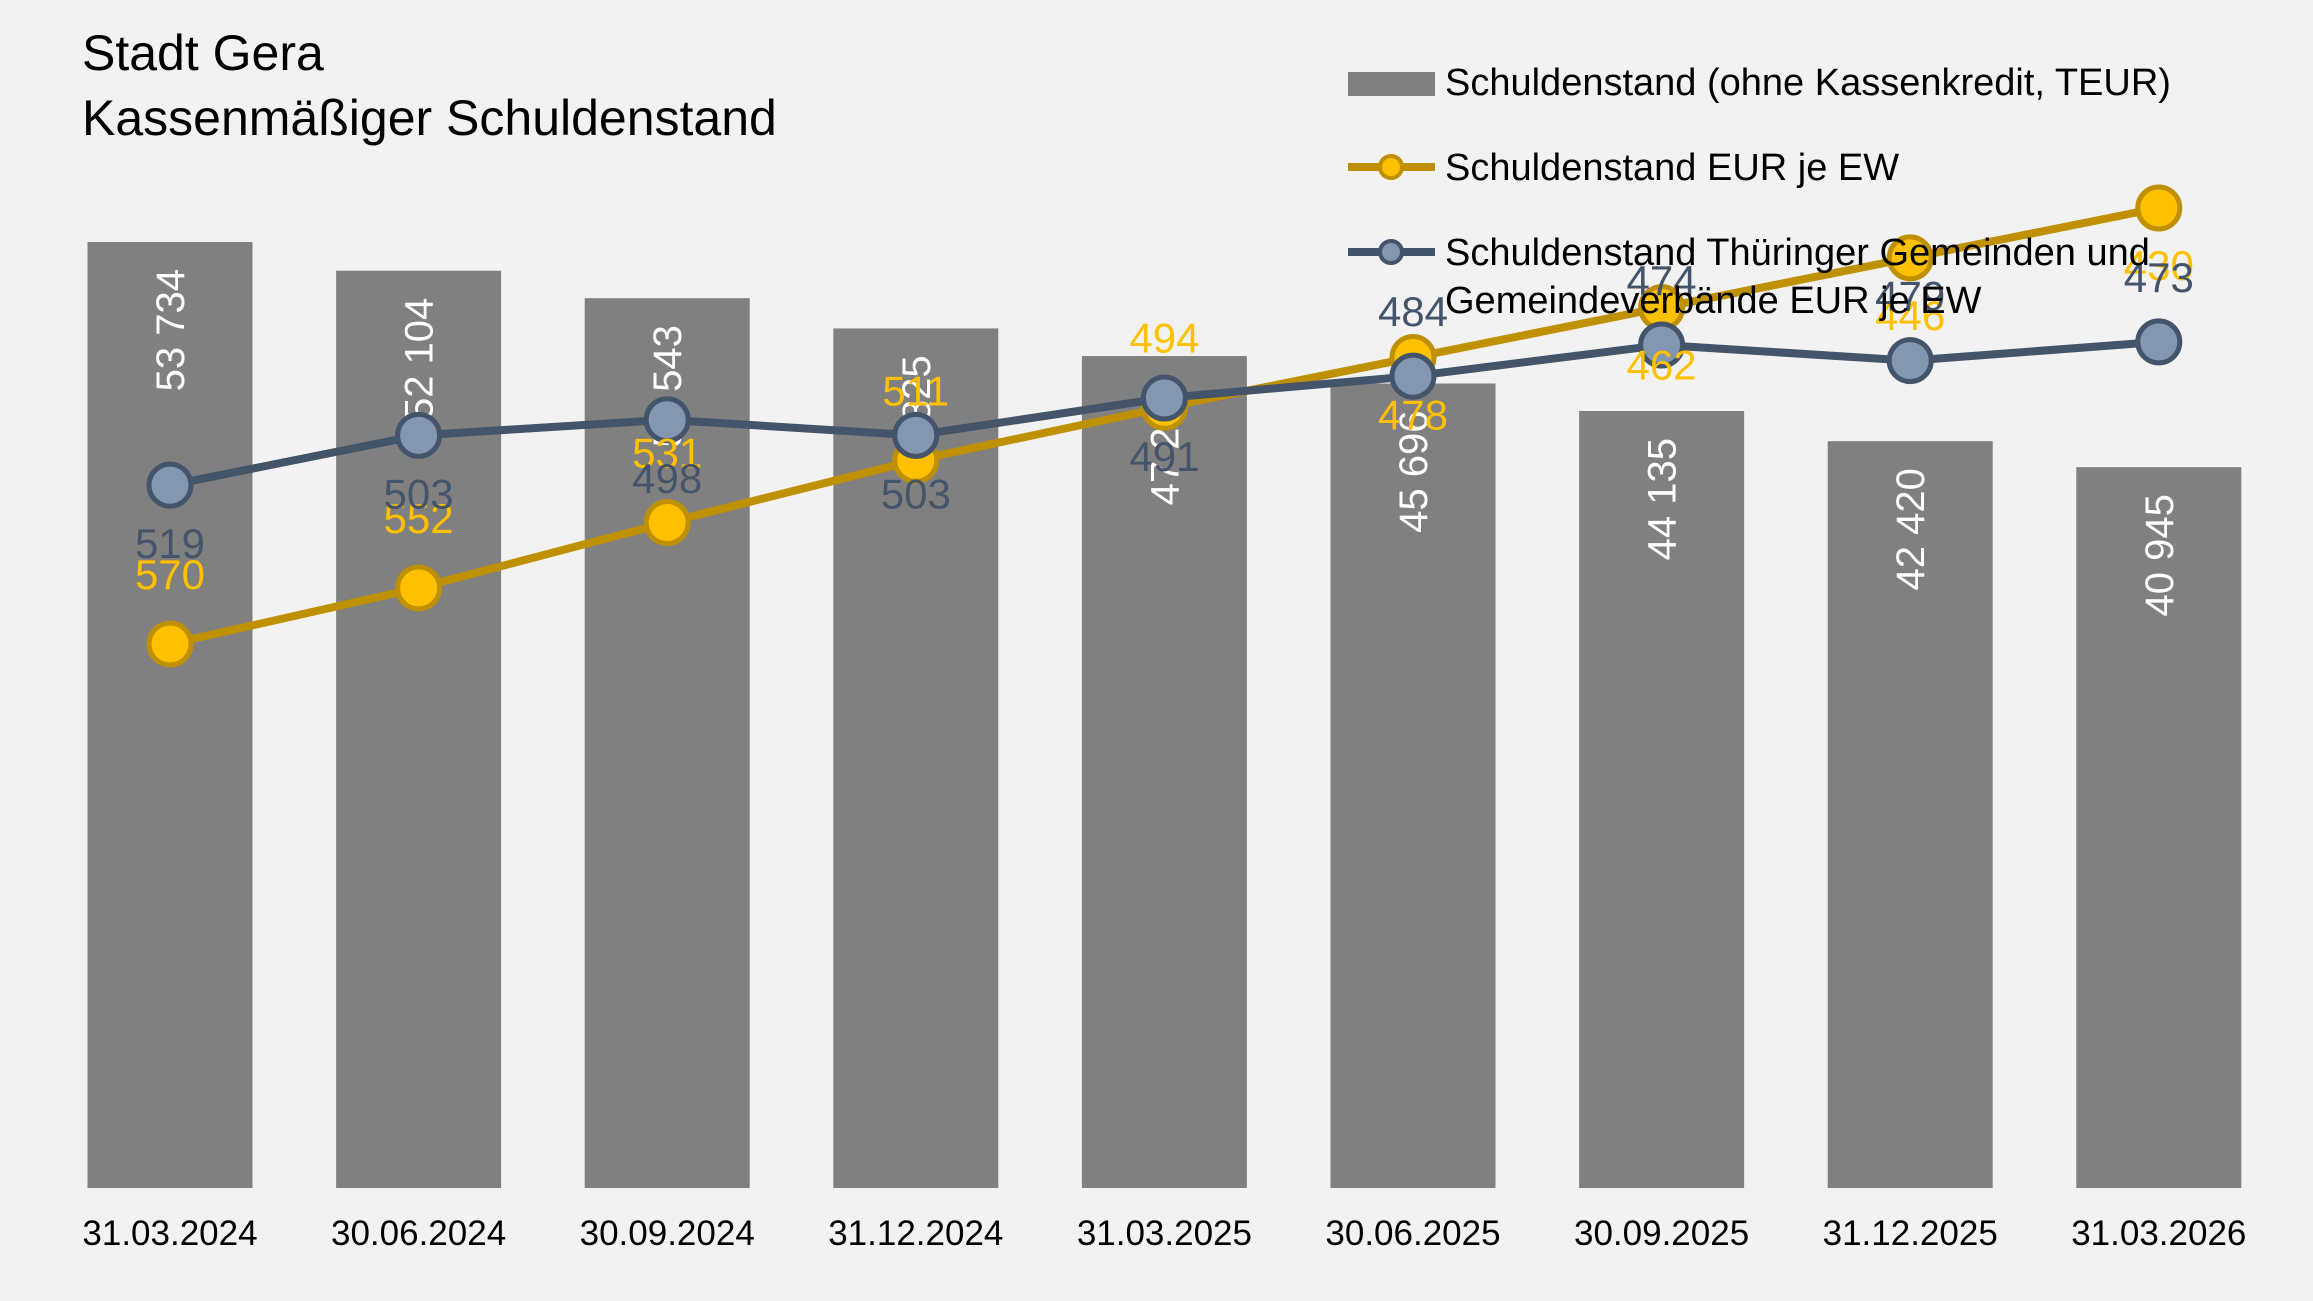 This screenshot has height=1301, width=2313. I want to click on legend-blue-marker, so click(1391, 252).